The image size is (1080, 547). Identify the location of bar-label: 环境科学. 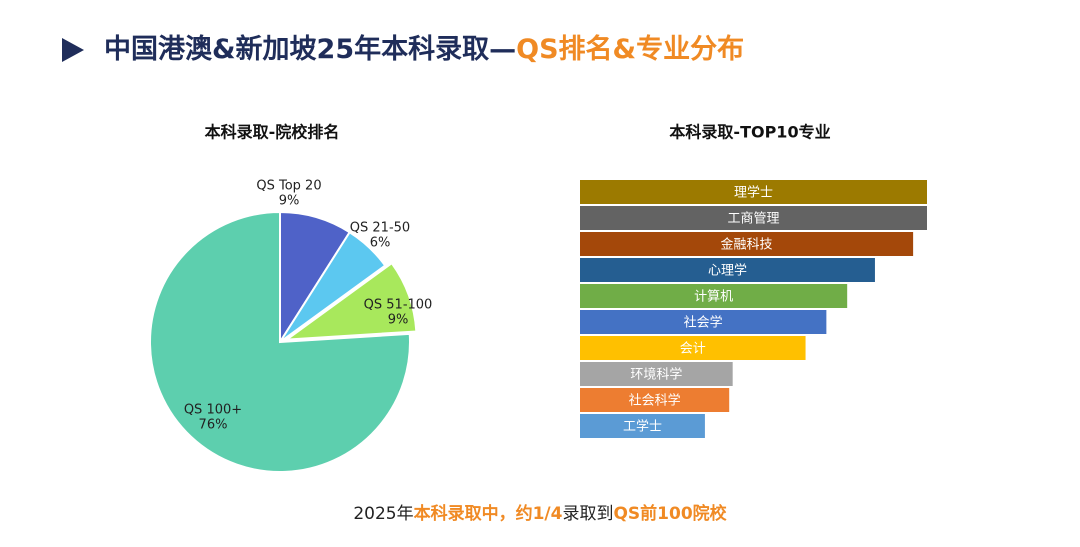
(656, 375).